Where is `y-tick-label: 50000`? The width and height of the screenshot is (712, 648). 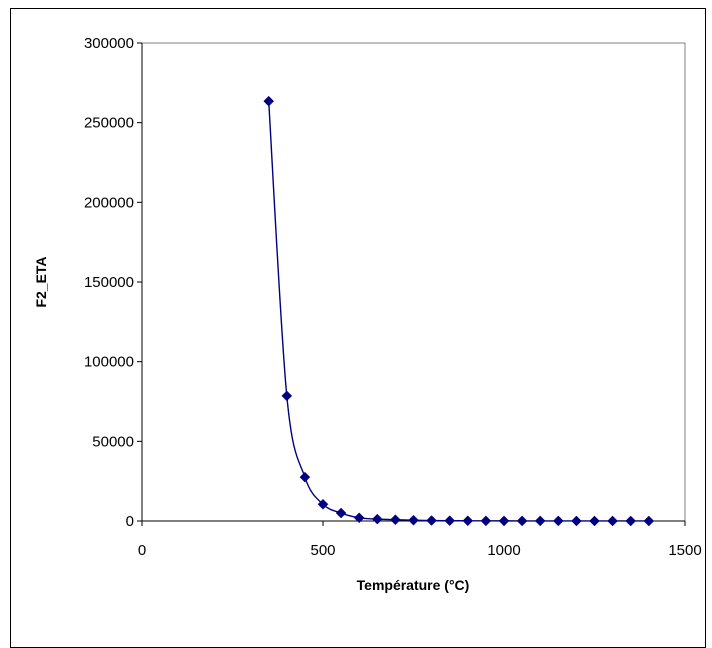 y-tick-label: 50000 is located at coordinates (113, 441).